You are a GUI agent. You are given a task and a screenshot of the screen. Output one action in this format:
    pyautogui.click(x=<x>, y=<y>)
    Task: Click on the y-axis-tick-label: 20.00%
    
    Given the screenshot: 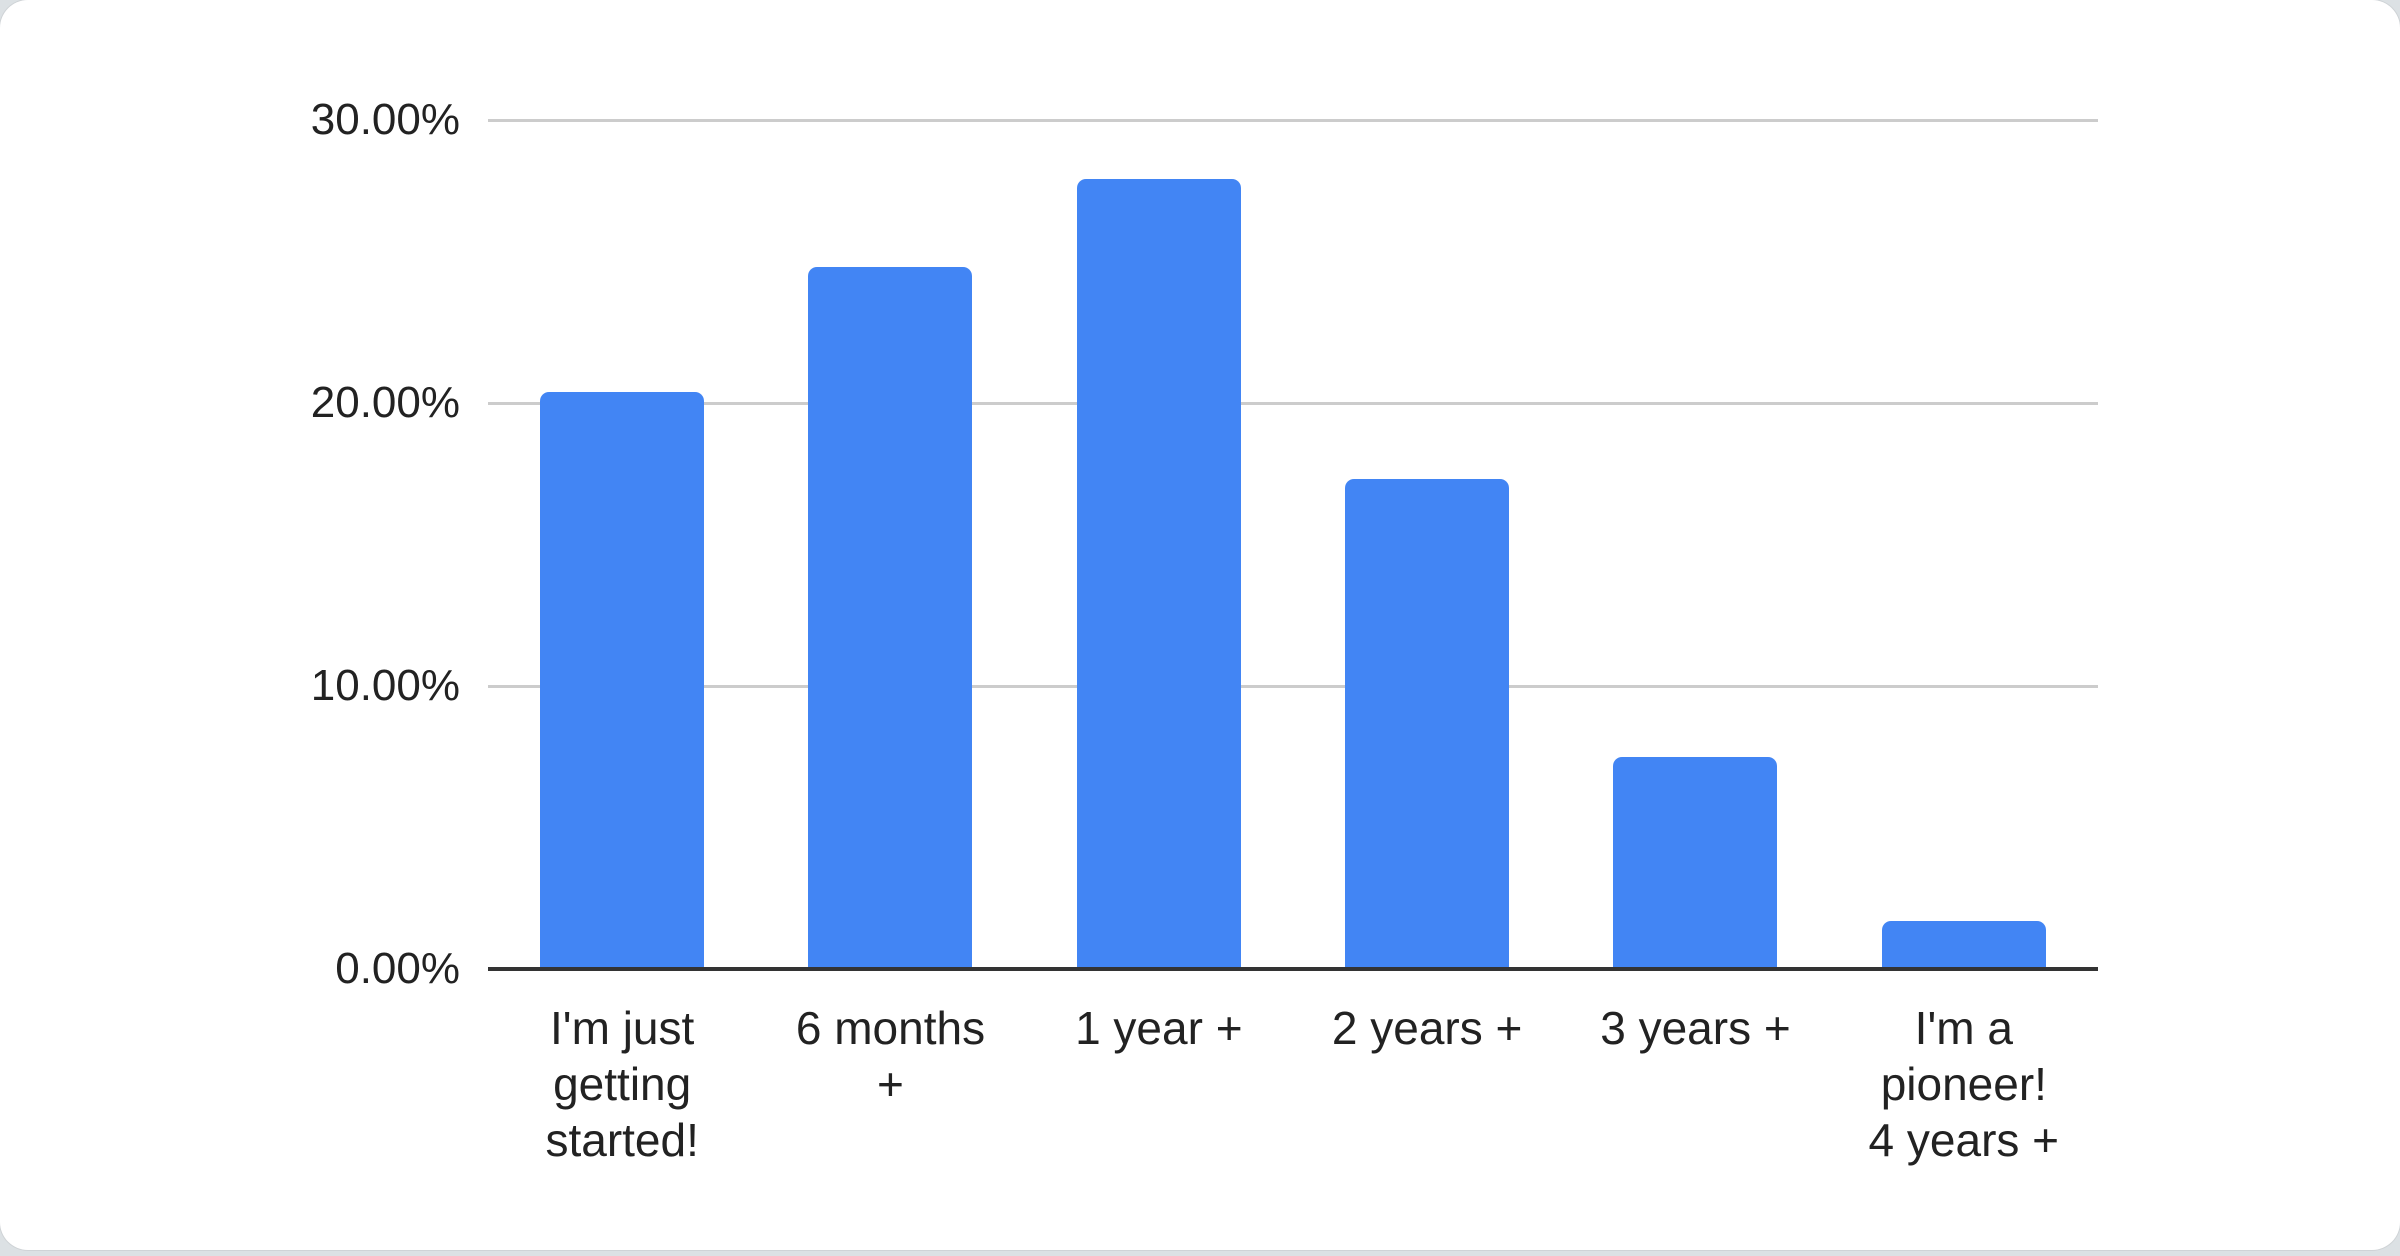 What is the action you would take?
    pyautogui.click(x=385, y=402)
    